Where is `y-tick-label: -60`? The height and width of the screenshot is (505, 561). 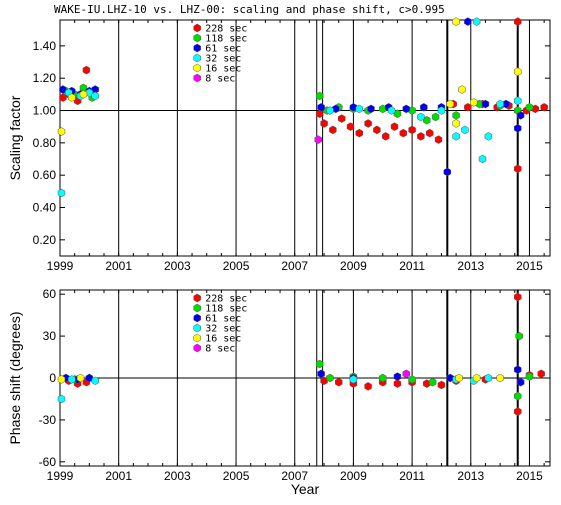
y-tick-label: -60 is located at coordinates (48, 462).